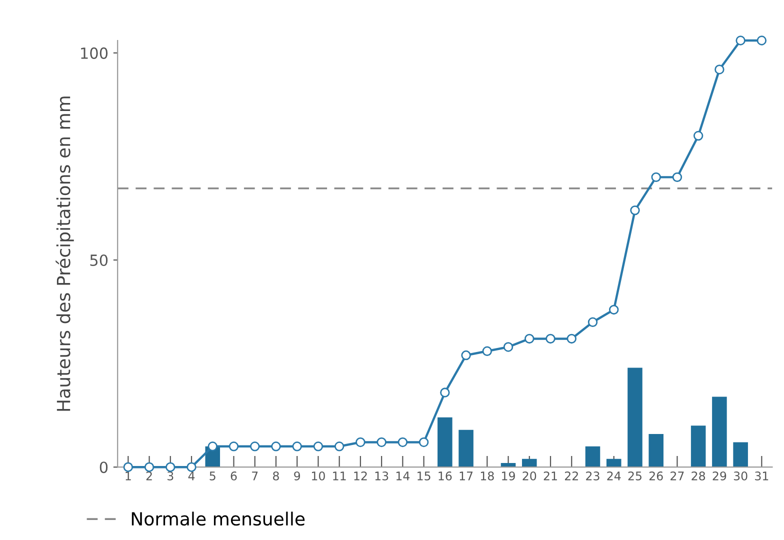  Describe the element at coordinates (213, 476) in the screenshot. I see `x-tick-label: 5` at that location.